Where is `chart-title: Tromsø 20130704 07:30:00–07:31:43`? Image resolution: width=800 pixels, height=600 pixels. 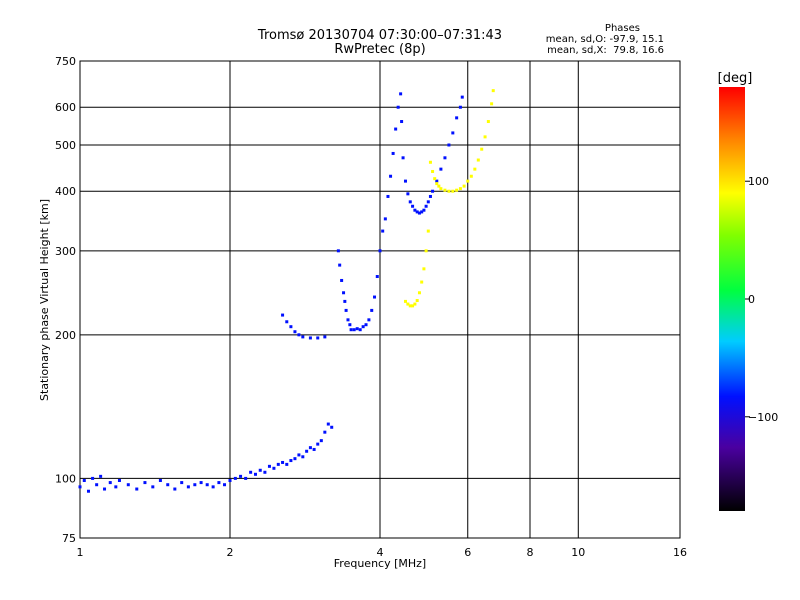
chart-title: Tromsø 20130704 07:30:00–07:31:43 is located at coordinates (380, 35).